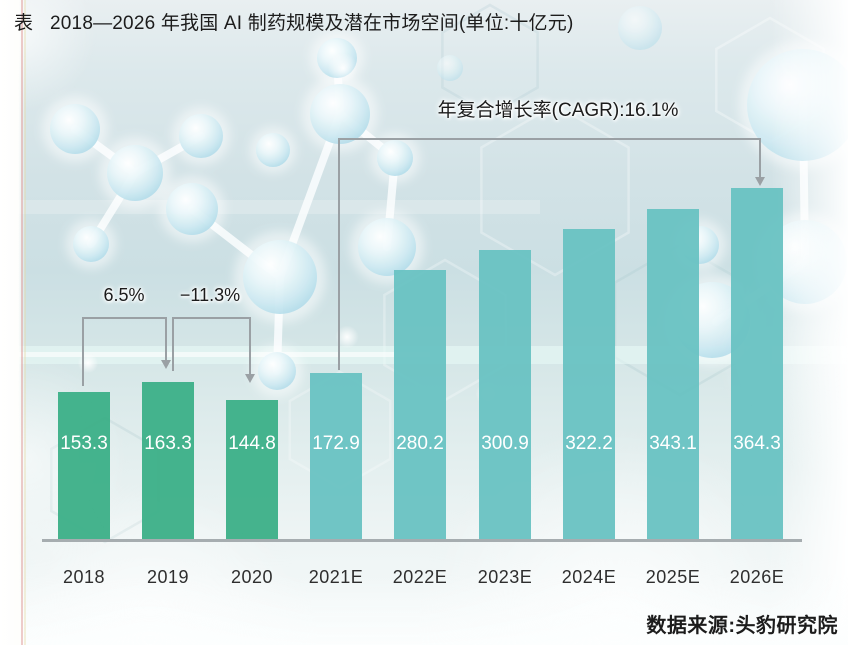 This screenshot has height=645, width=848. What do you see at coordinates (422, 540) in the screenshot?
I see `x-axis-line` at bounding box center [422, 540].